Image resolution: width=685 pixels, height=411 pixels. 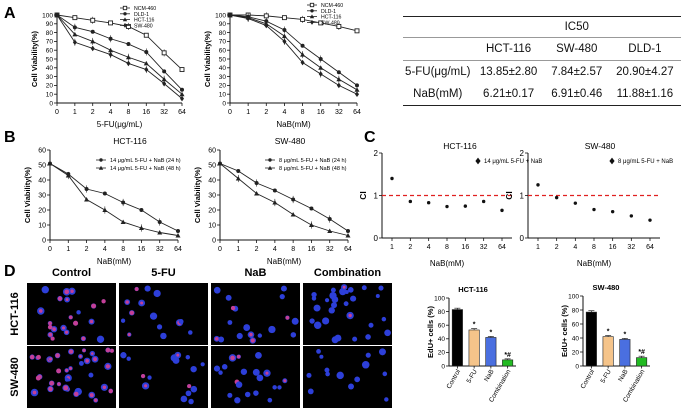 I want to click on ic50-col-dld1: DLD-1, so click(x=644, y=49).